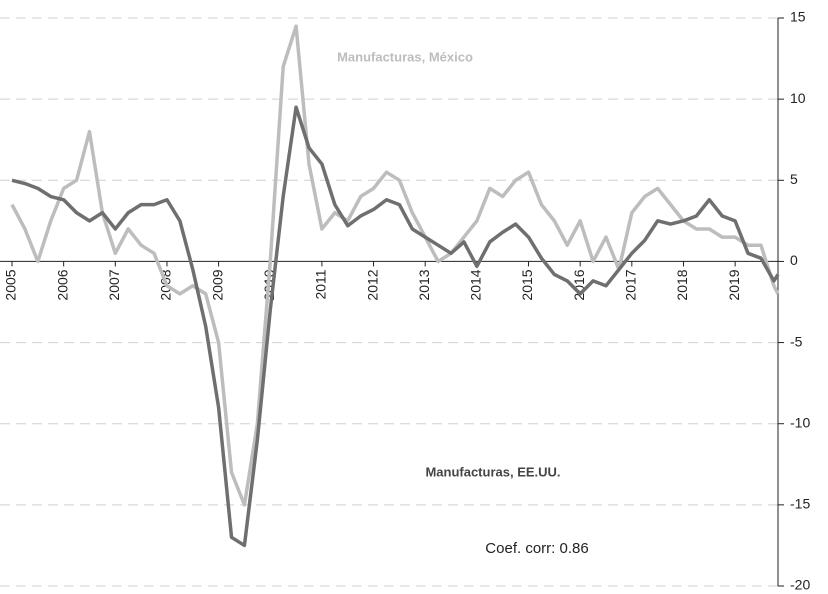  What do you see at coordinates (798, 17) in the screenshot?
I see `y-tick-label: 15` at bounding box center [798, 17].